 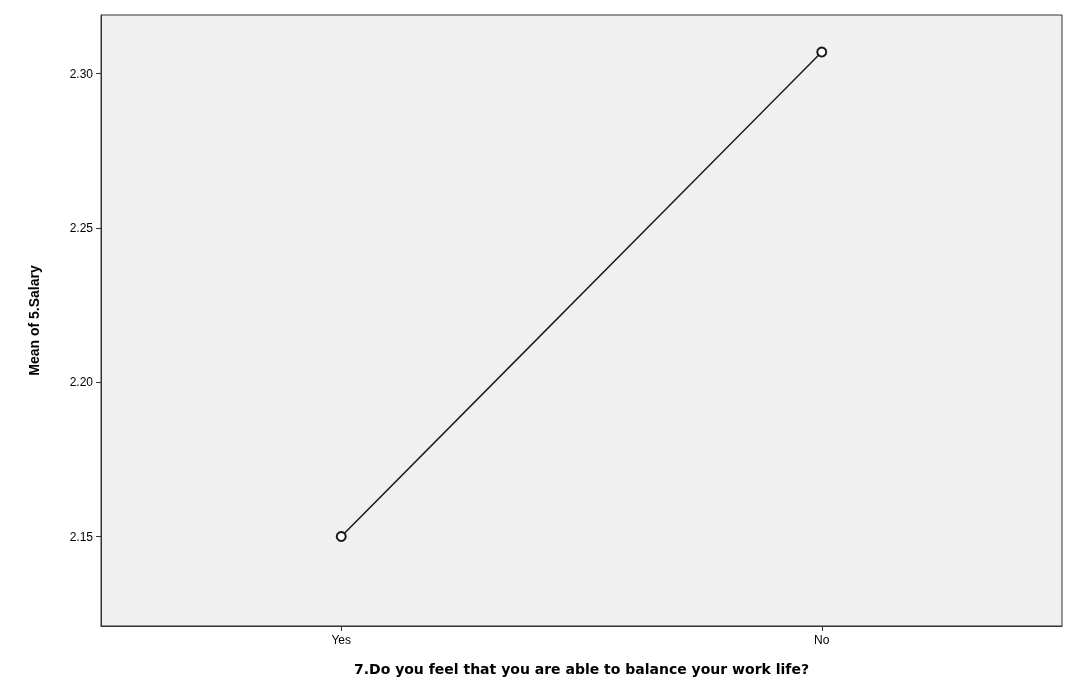 What do you see at coordinates (81, 382) in the screenshot?
I see `y-tick-label: 2.20` at bounding box center [81, 382].